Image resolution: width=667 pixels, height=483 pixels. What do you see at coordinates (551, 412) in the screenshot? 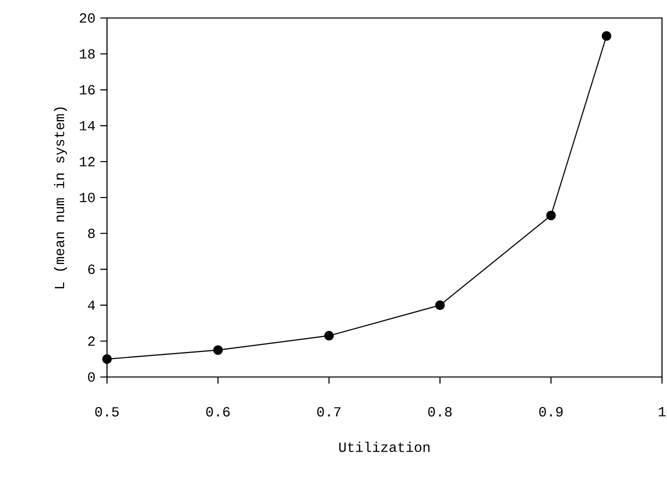
I see `x-tick-label: 0.9` at bounding box center [551, 412].